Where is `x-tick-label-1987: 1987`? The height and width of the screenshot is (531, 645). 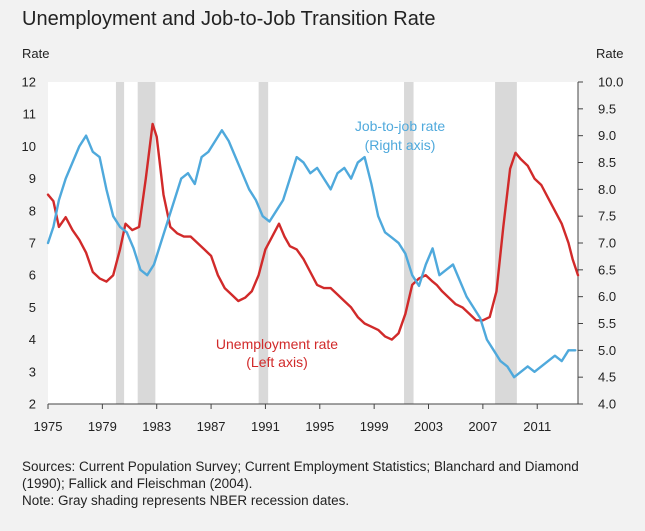
x-tick-label-1987: 1987 is located at coordinates (211, 426).